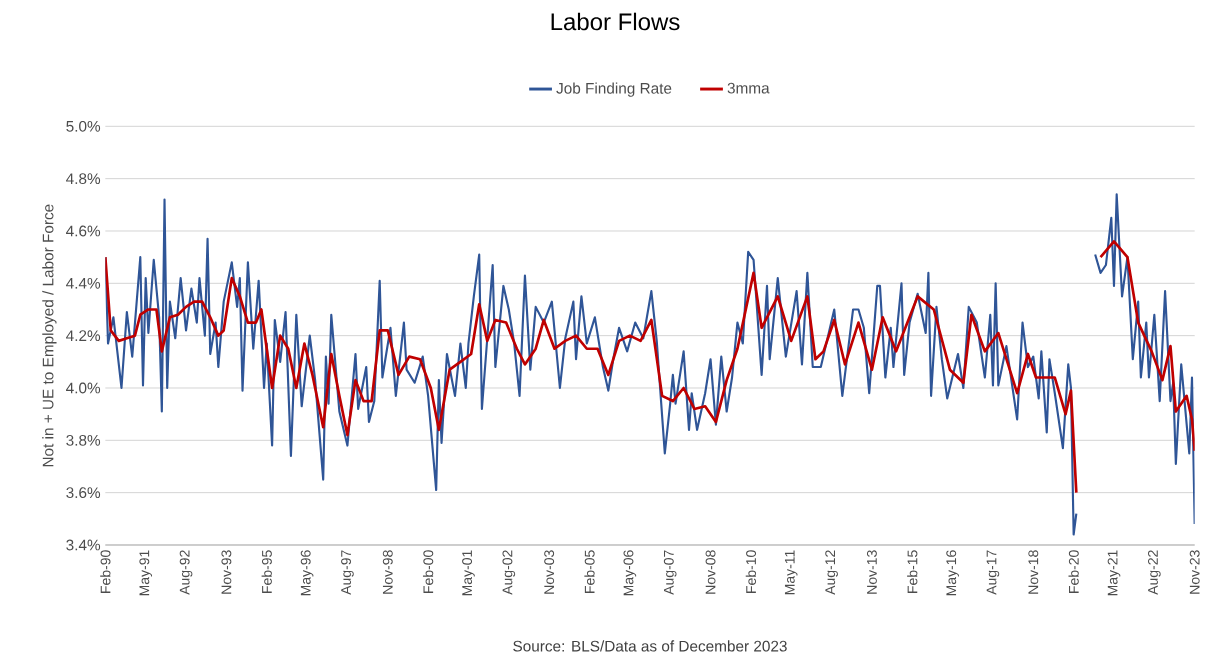 The image size is (1230, 659). What do you see at coordinates (1194, 572) in the screenshot?
I see `x-tick-label: Nov-23` at bounding box center [1194, 572].